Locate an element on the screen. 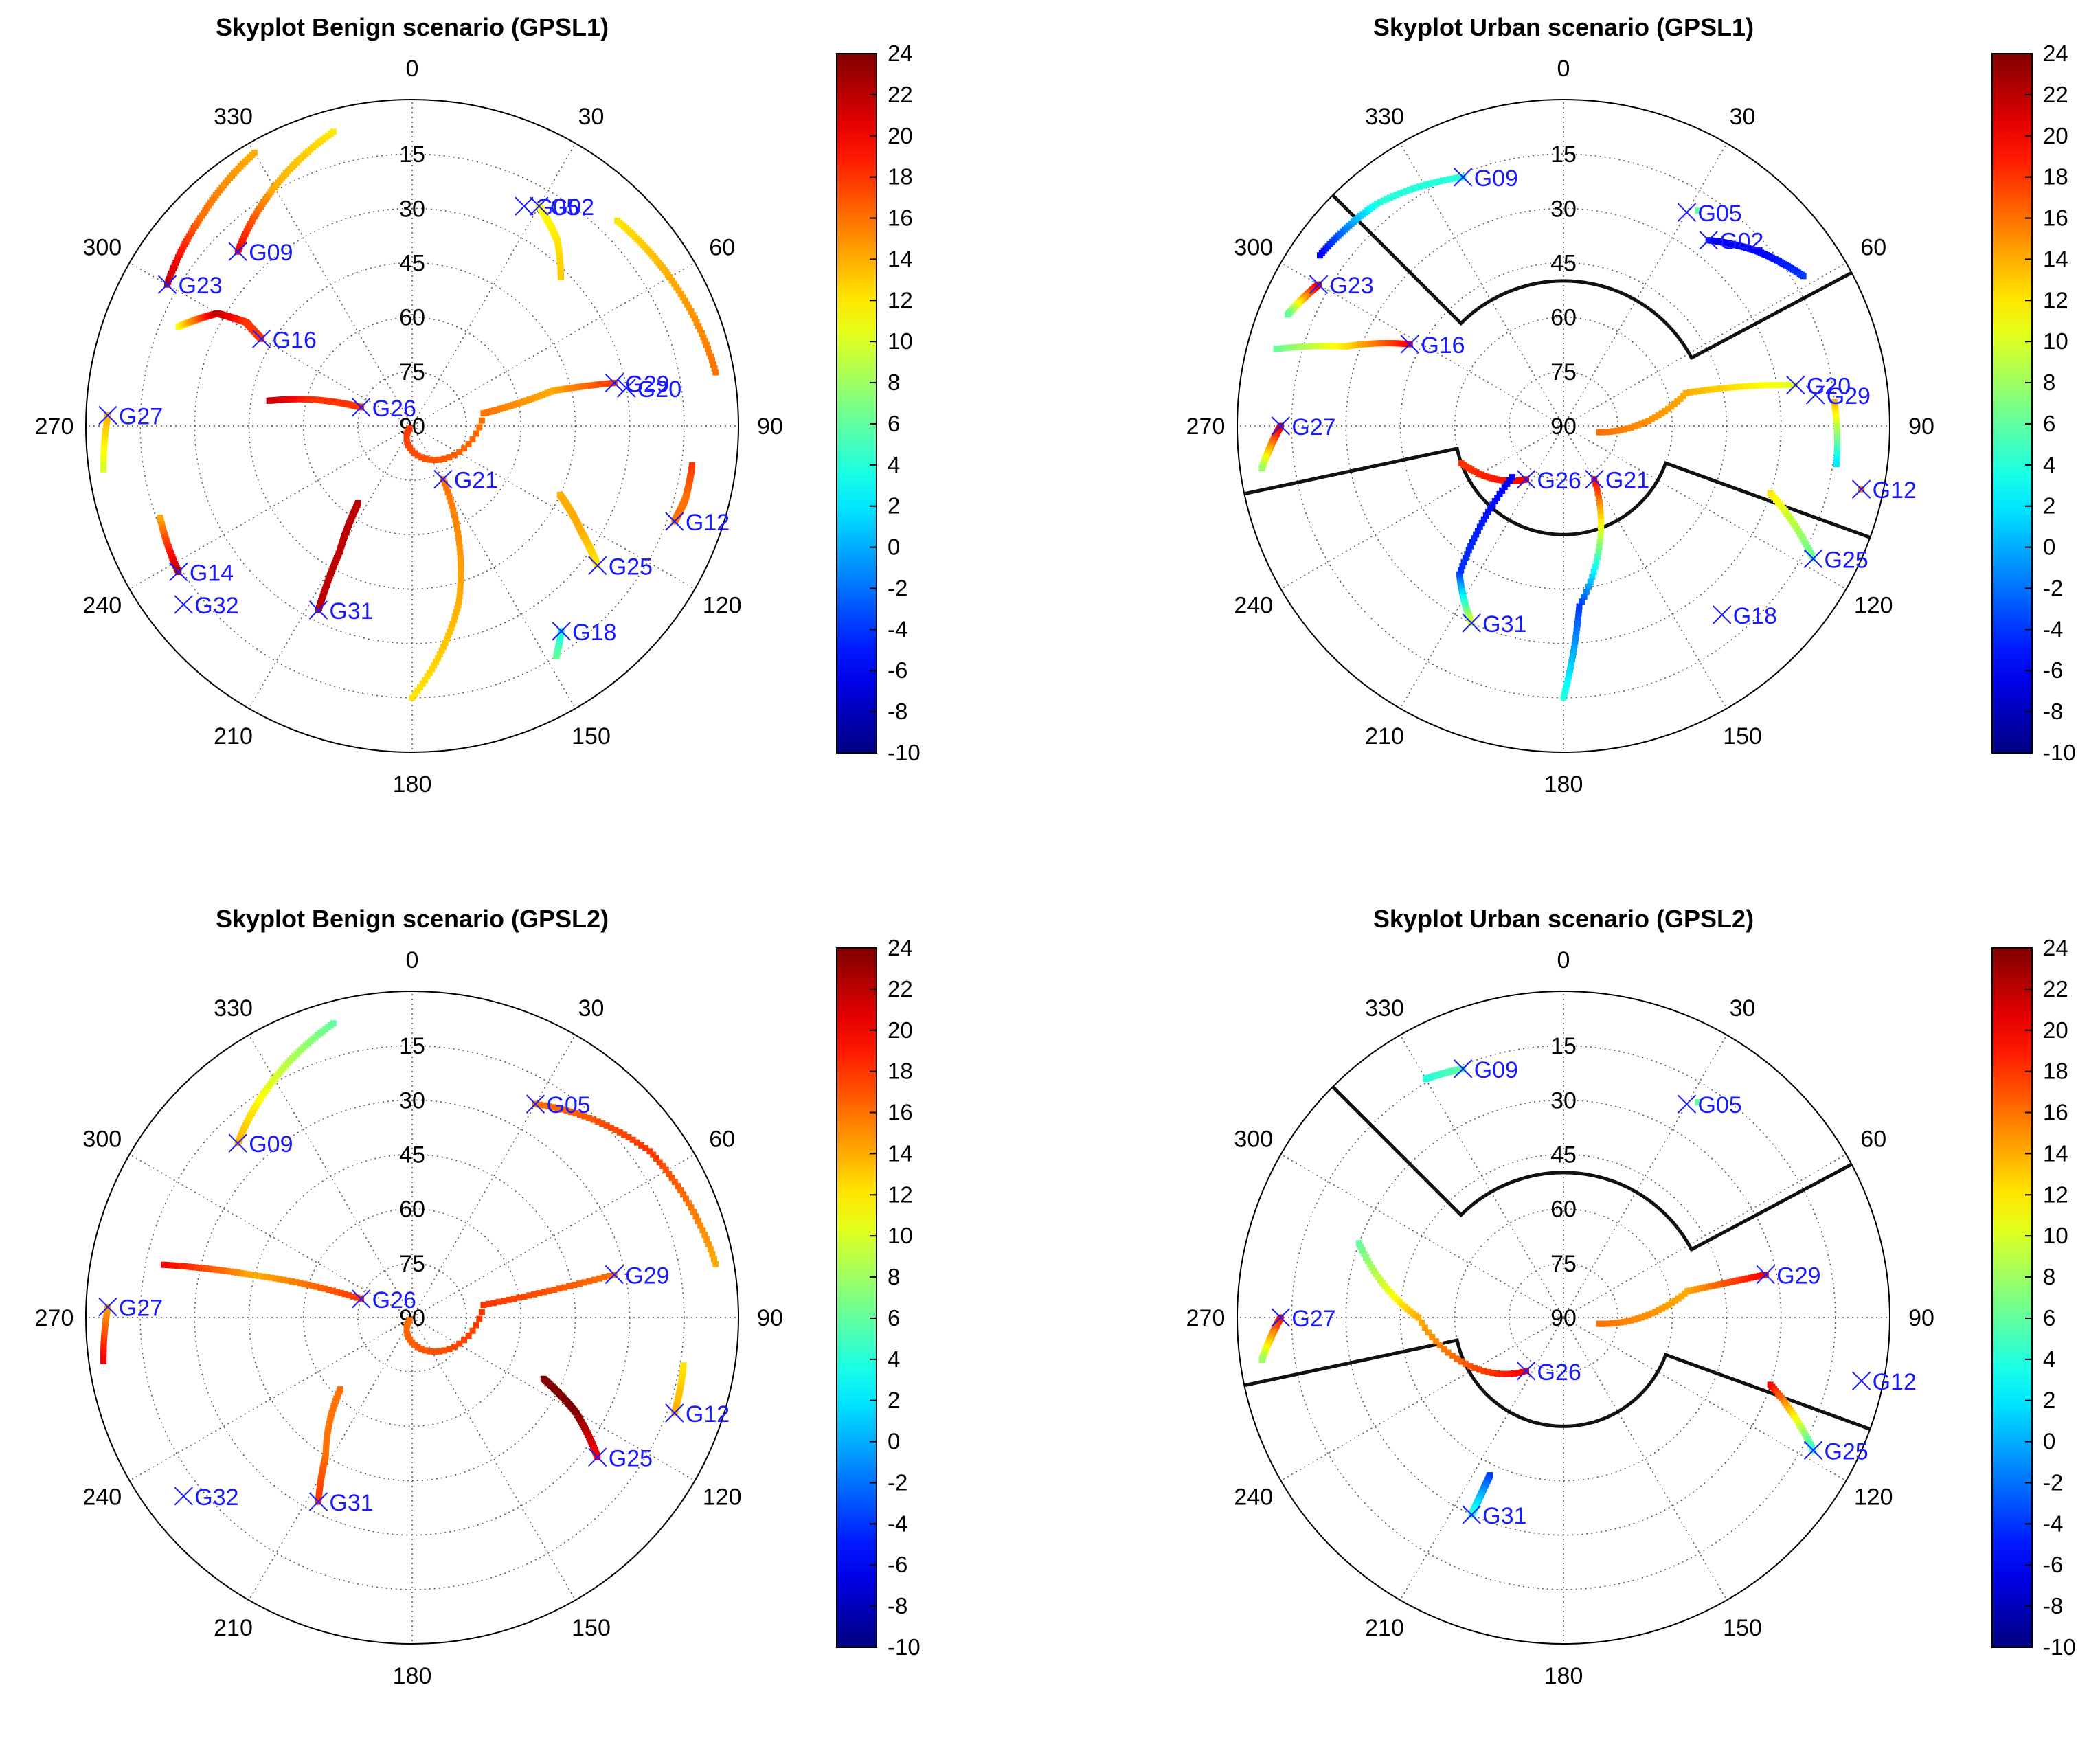  colorbar-tick-label: 12 is located at coordinates (2055, 300).